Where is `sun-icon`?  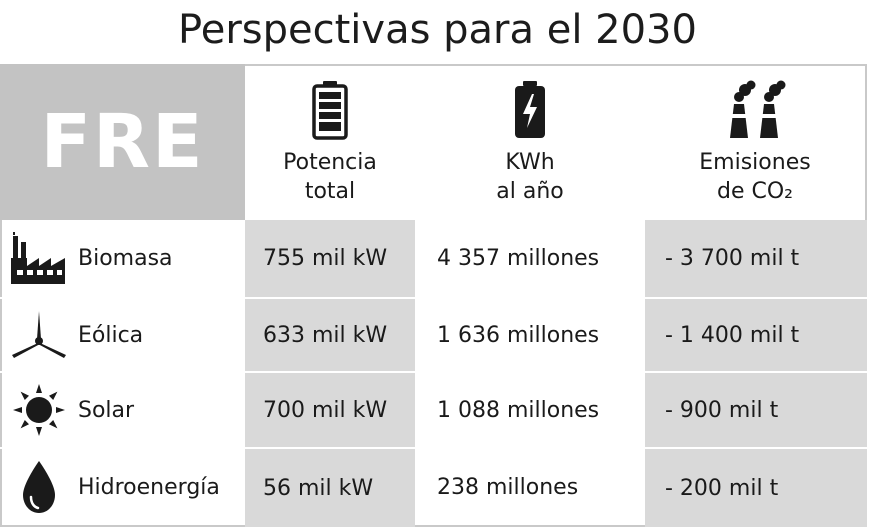
sun-icon is located at coordinates (39, 410).